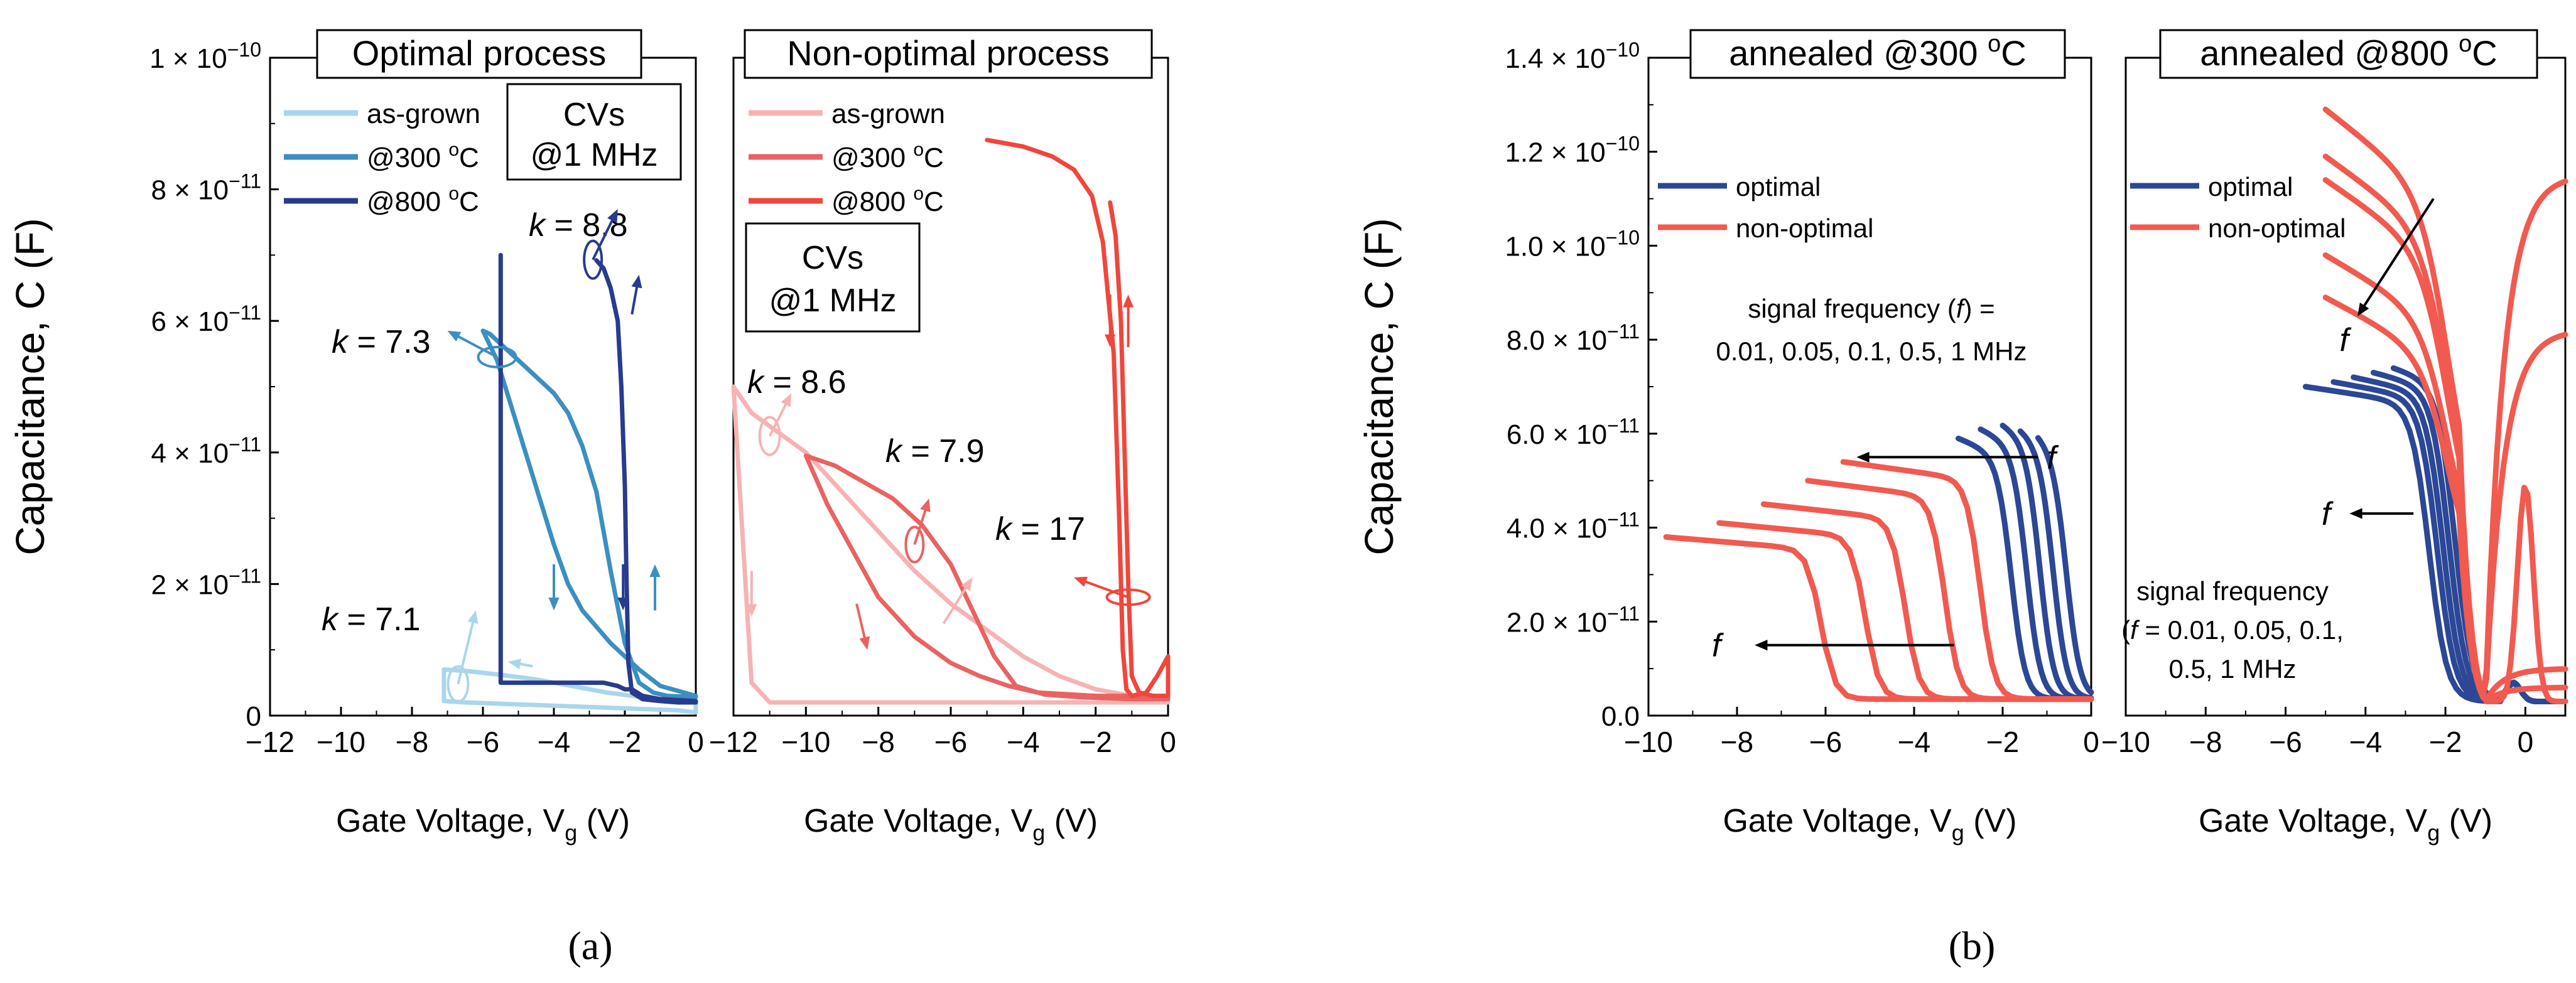 This screenshot has height=983, width=2576. I want to click on y-tick-label: 6.0 × 10⁻¹¹, so click(1574, 432).